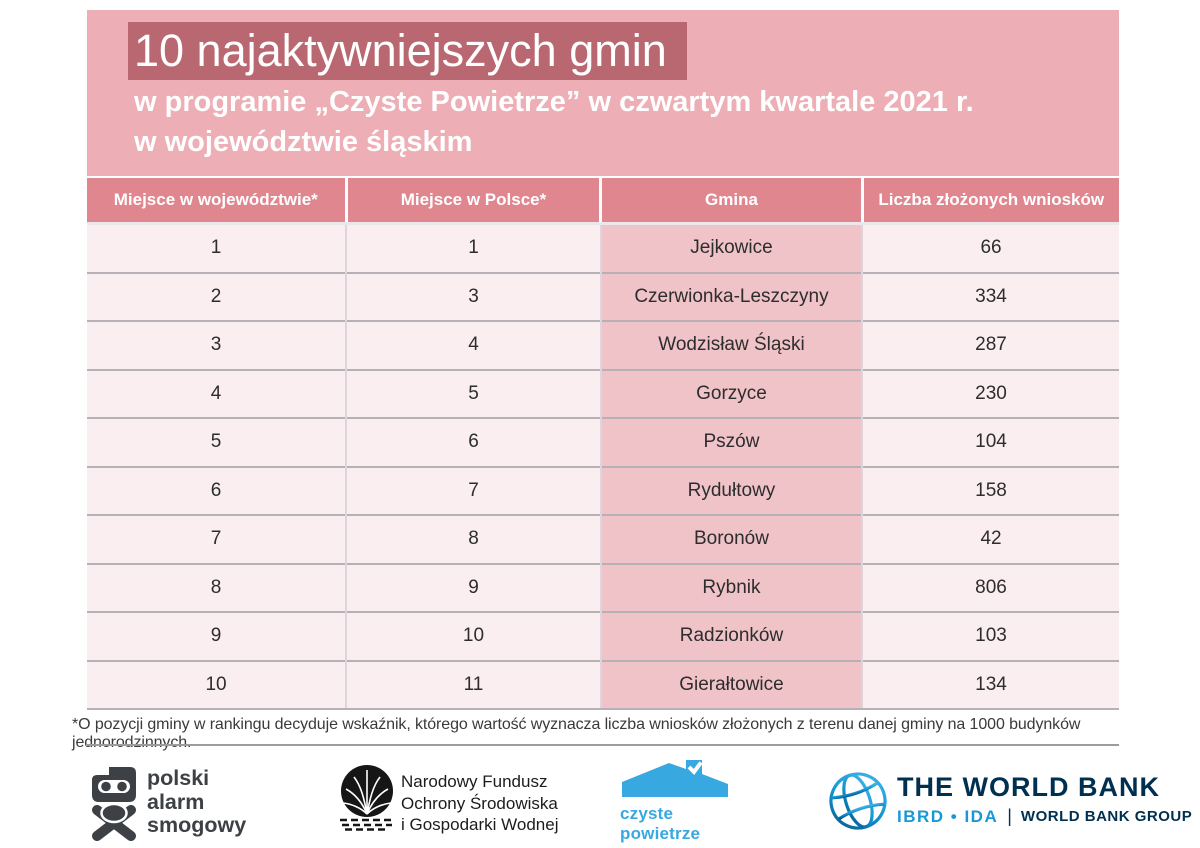 The height and width of the screenshot is (848, 1200). Describe the element at coordinates (990, 296) in the screenshot. I see `cell-liczba-wnioskow: 334` at that location.